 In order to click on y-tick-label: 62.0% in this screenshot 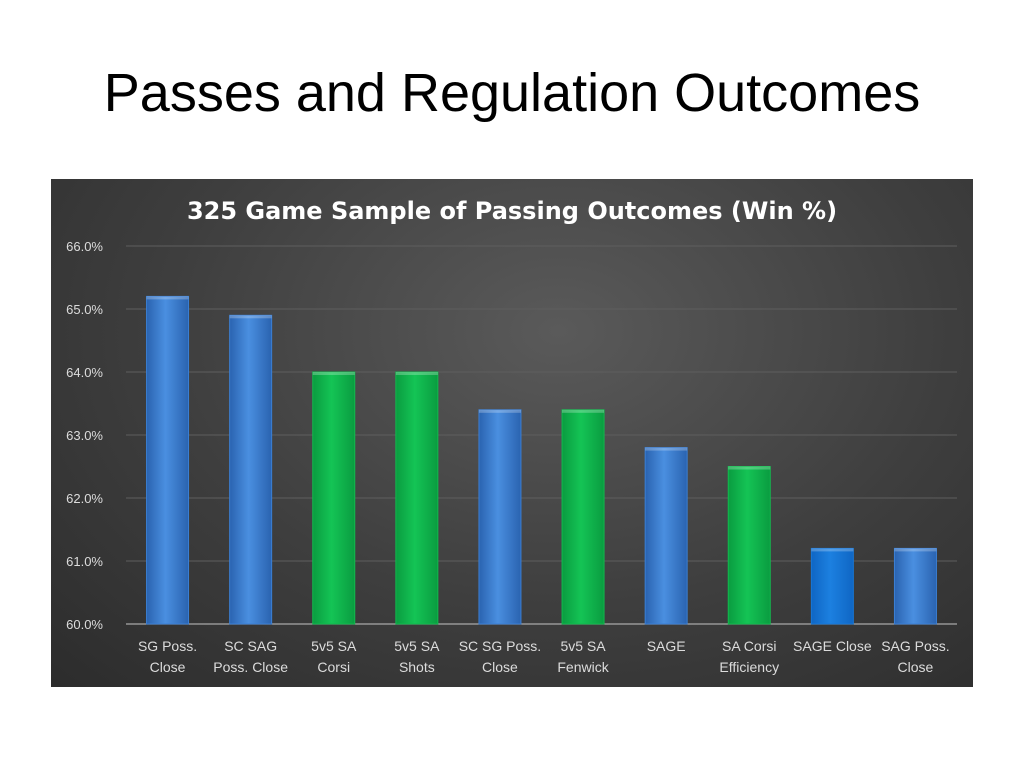, I will do `click(84, 498)`.